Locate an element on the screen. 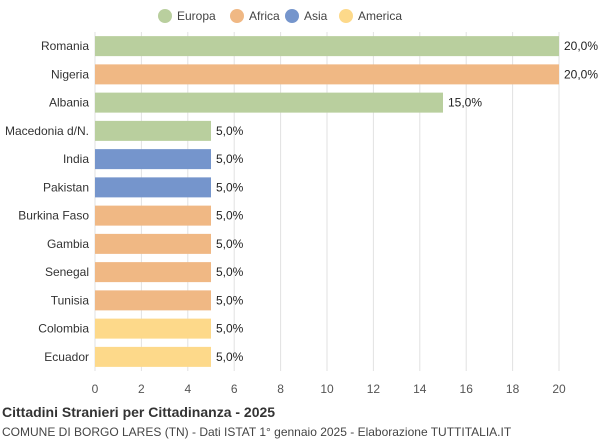 This screenshot has height=440, width=600. category-label: Albania is located at coordinates (69, 103).